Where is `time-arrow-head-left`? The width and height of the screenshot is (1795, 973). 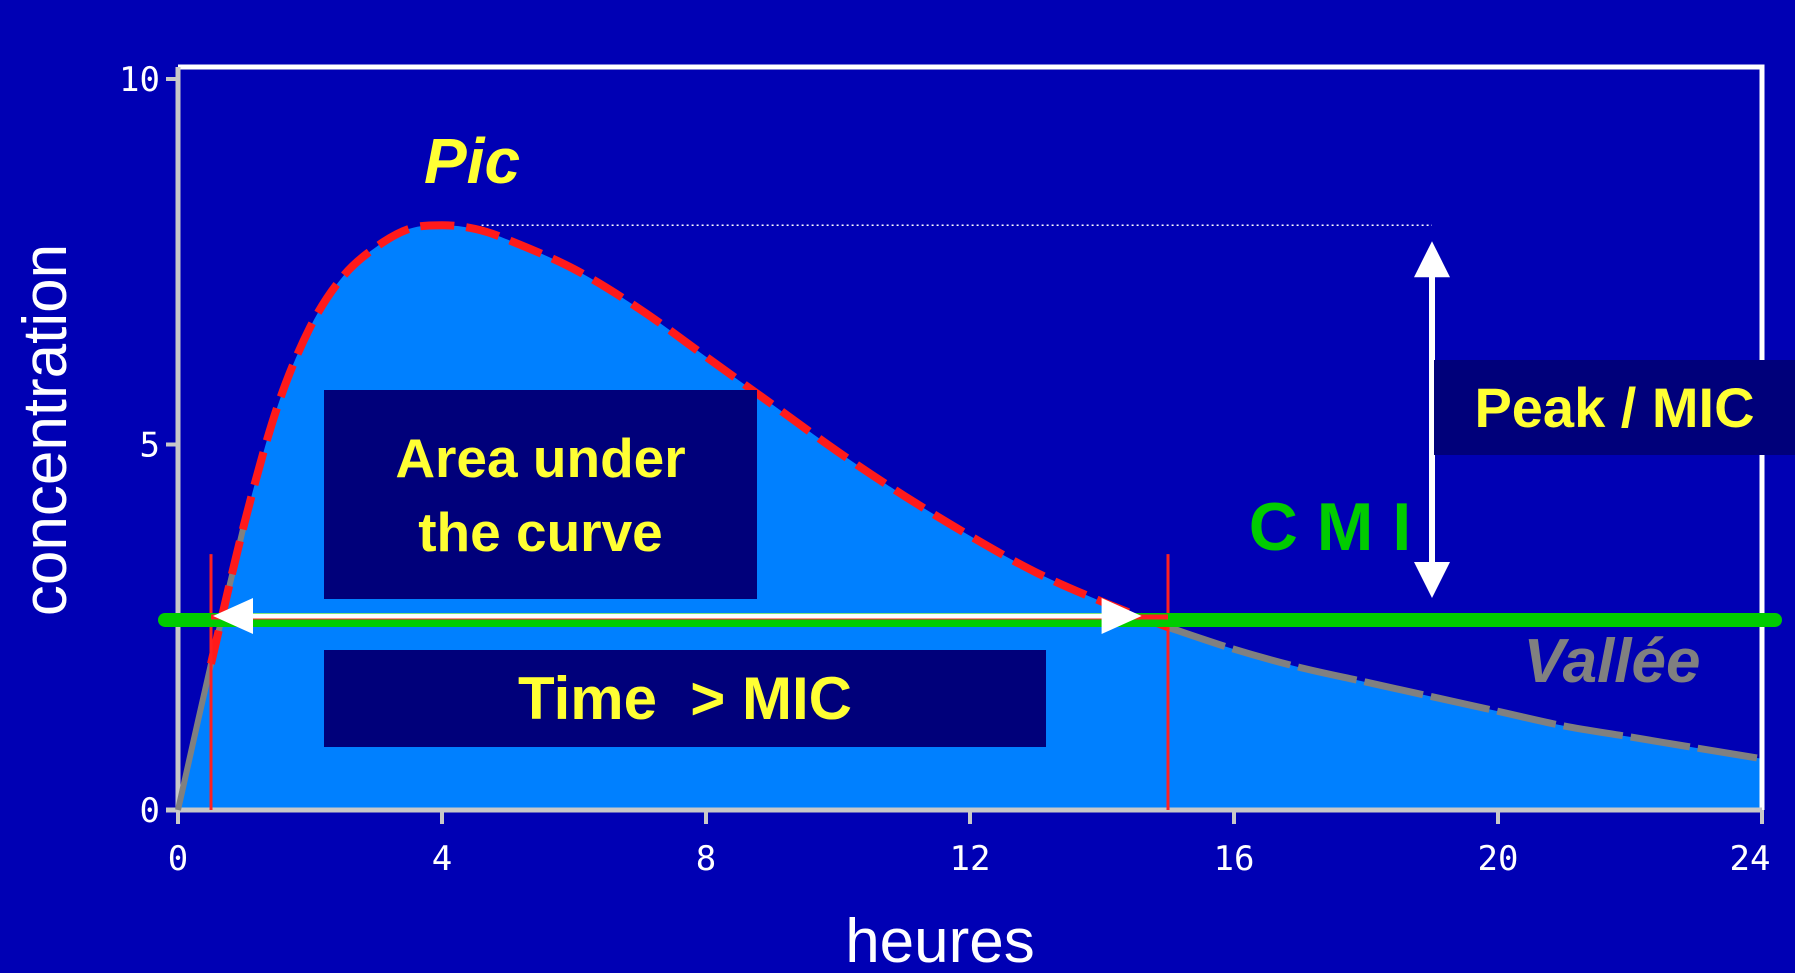 time-arrow-head-left is located at coordinates (233, 615).